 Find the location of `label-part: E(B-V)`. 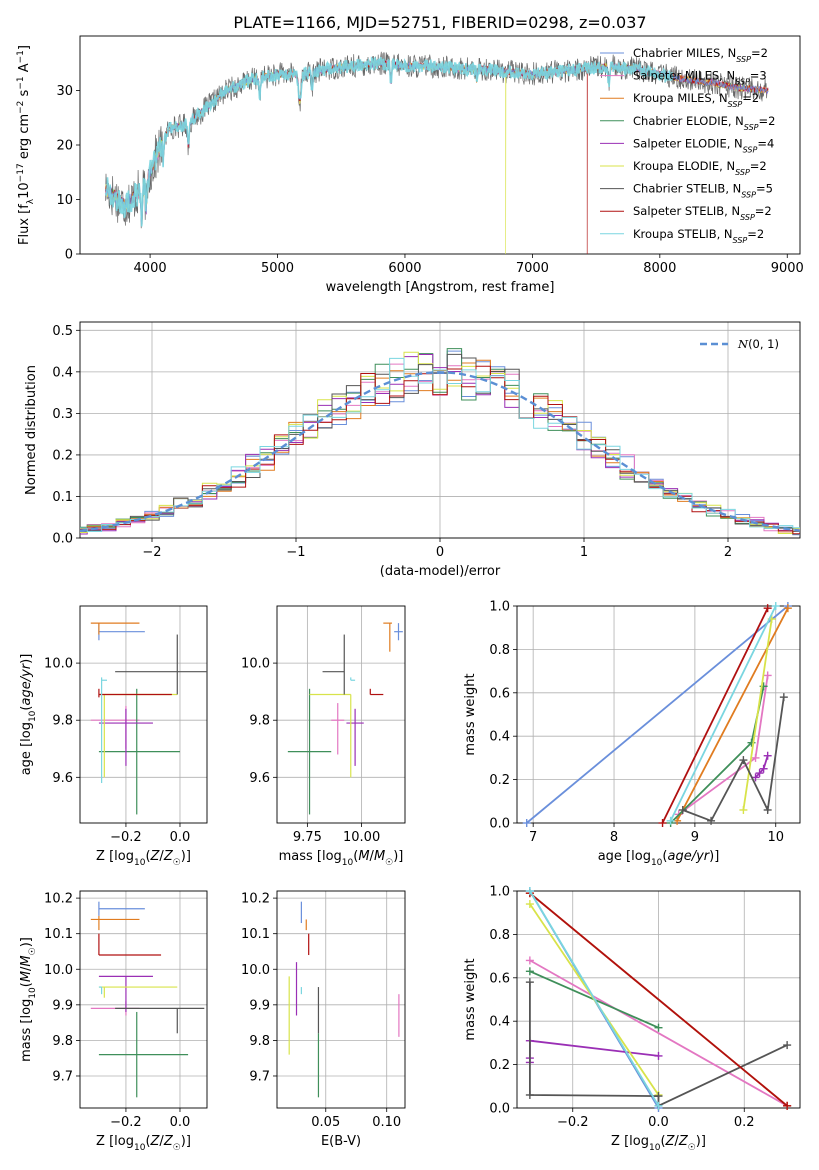

label-part: E(B-V) is located at coordinates (341, 1141).